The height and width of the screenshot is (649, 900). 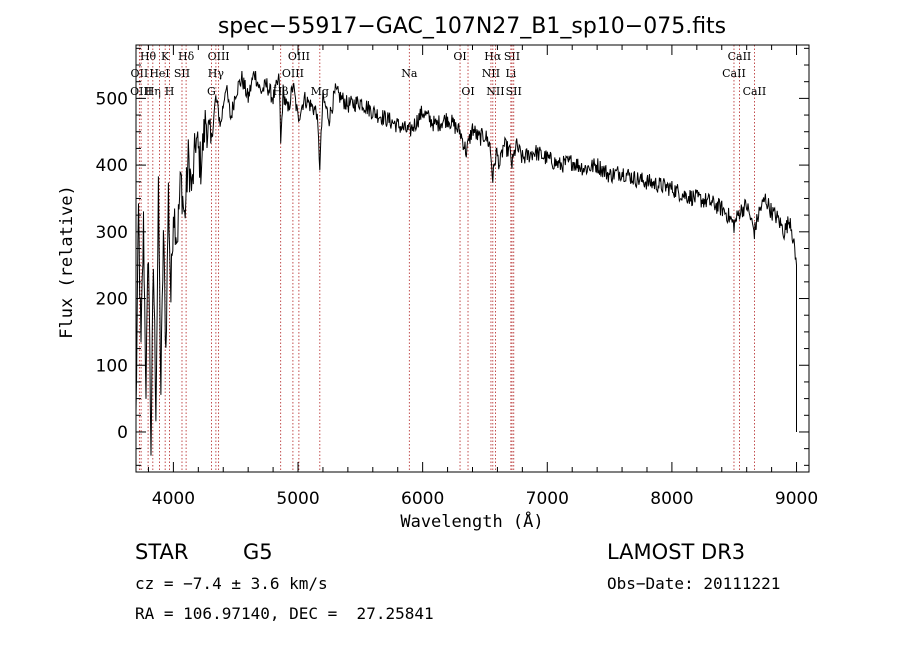 What do you see at coordinates (112, 233) in the screenshot?
I see `y-tick-label: 300` at bounding box center [112, 233].